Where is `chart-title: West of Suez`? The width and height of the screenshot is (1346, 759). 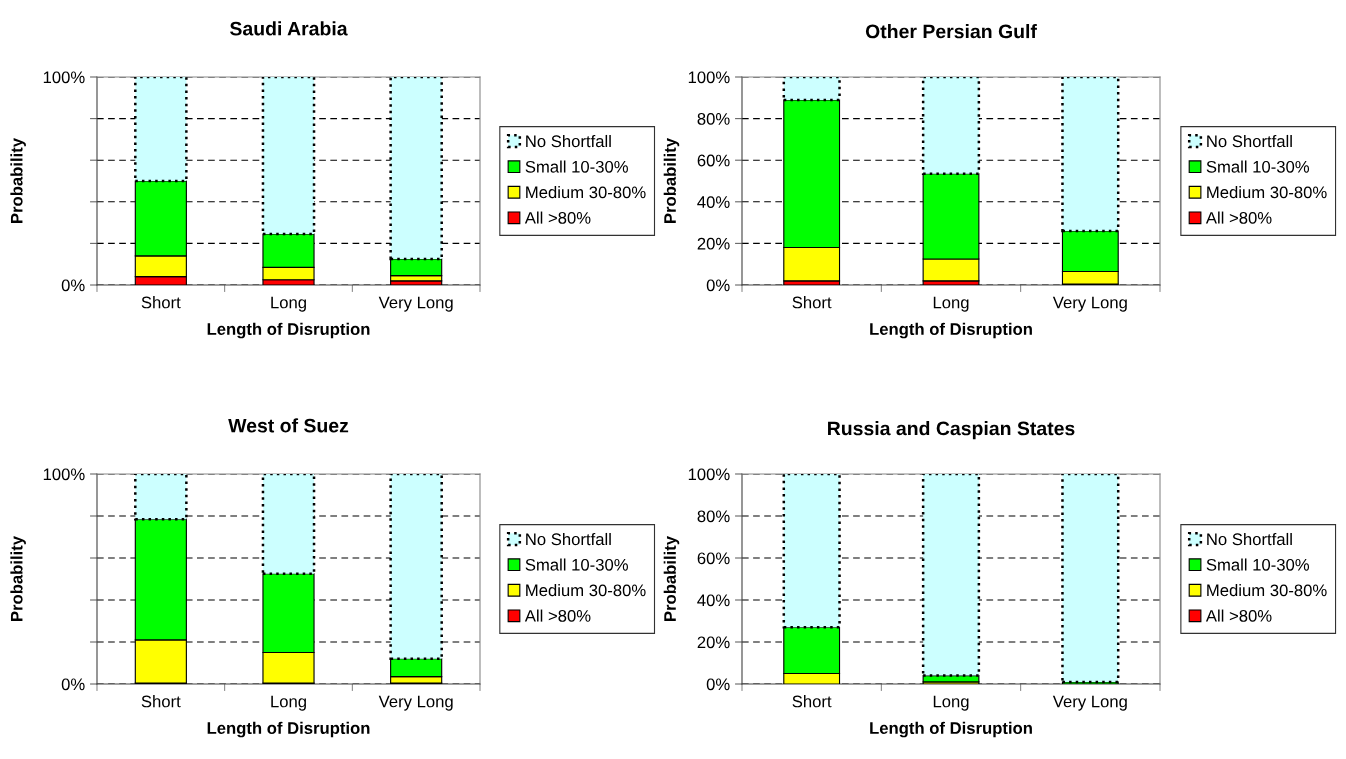
chart-title: West of Suez is located at coordinates (288, 425).